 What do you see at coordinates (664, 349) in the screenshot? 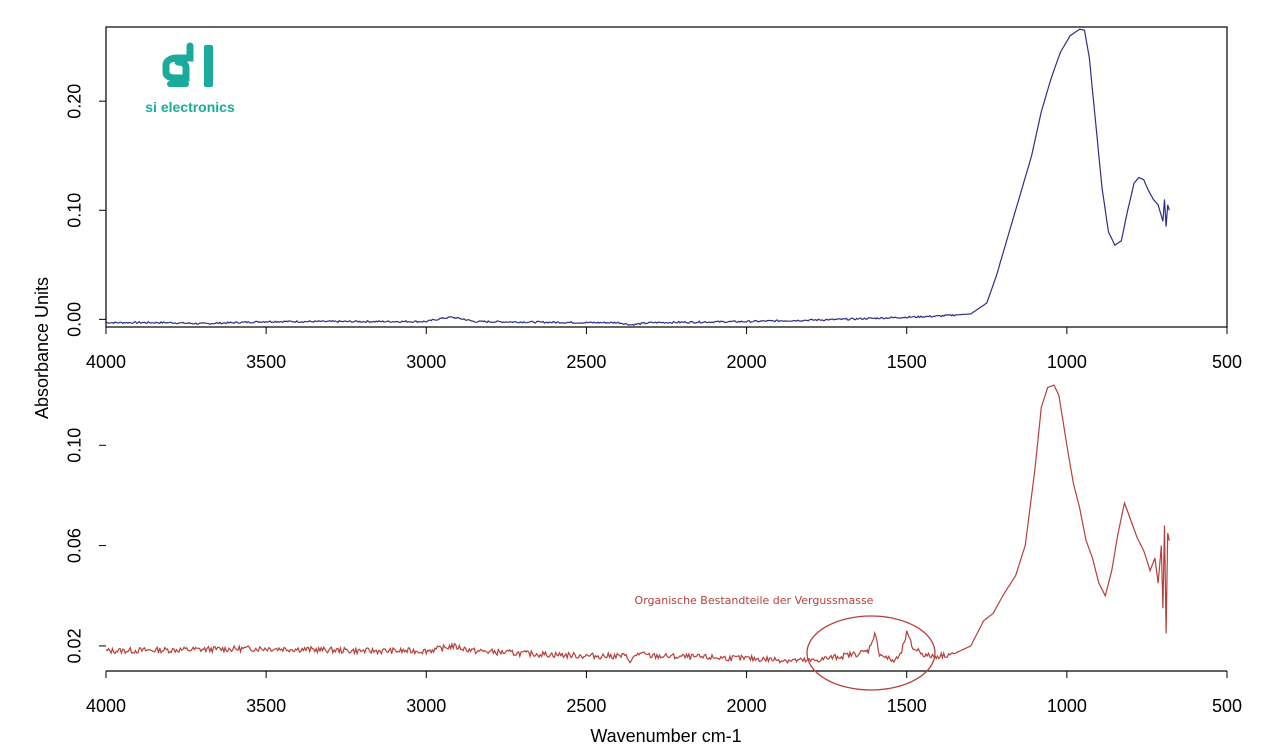
I see `top-x-ticks: 4000 3500 3000 2500 2000 1500 1000 500` at bounding box center [664, 349].